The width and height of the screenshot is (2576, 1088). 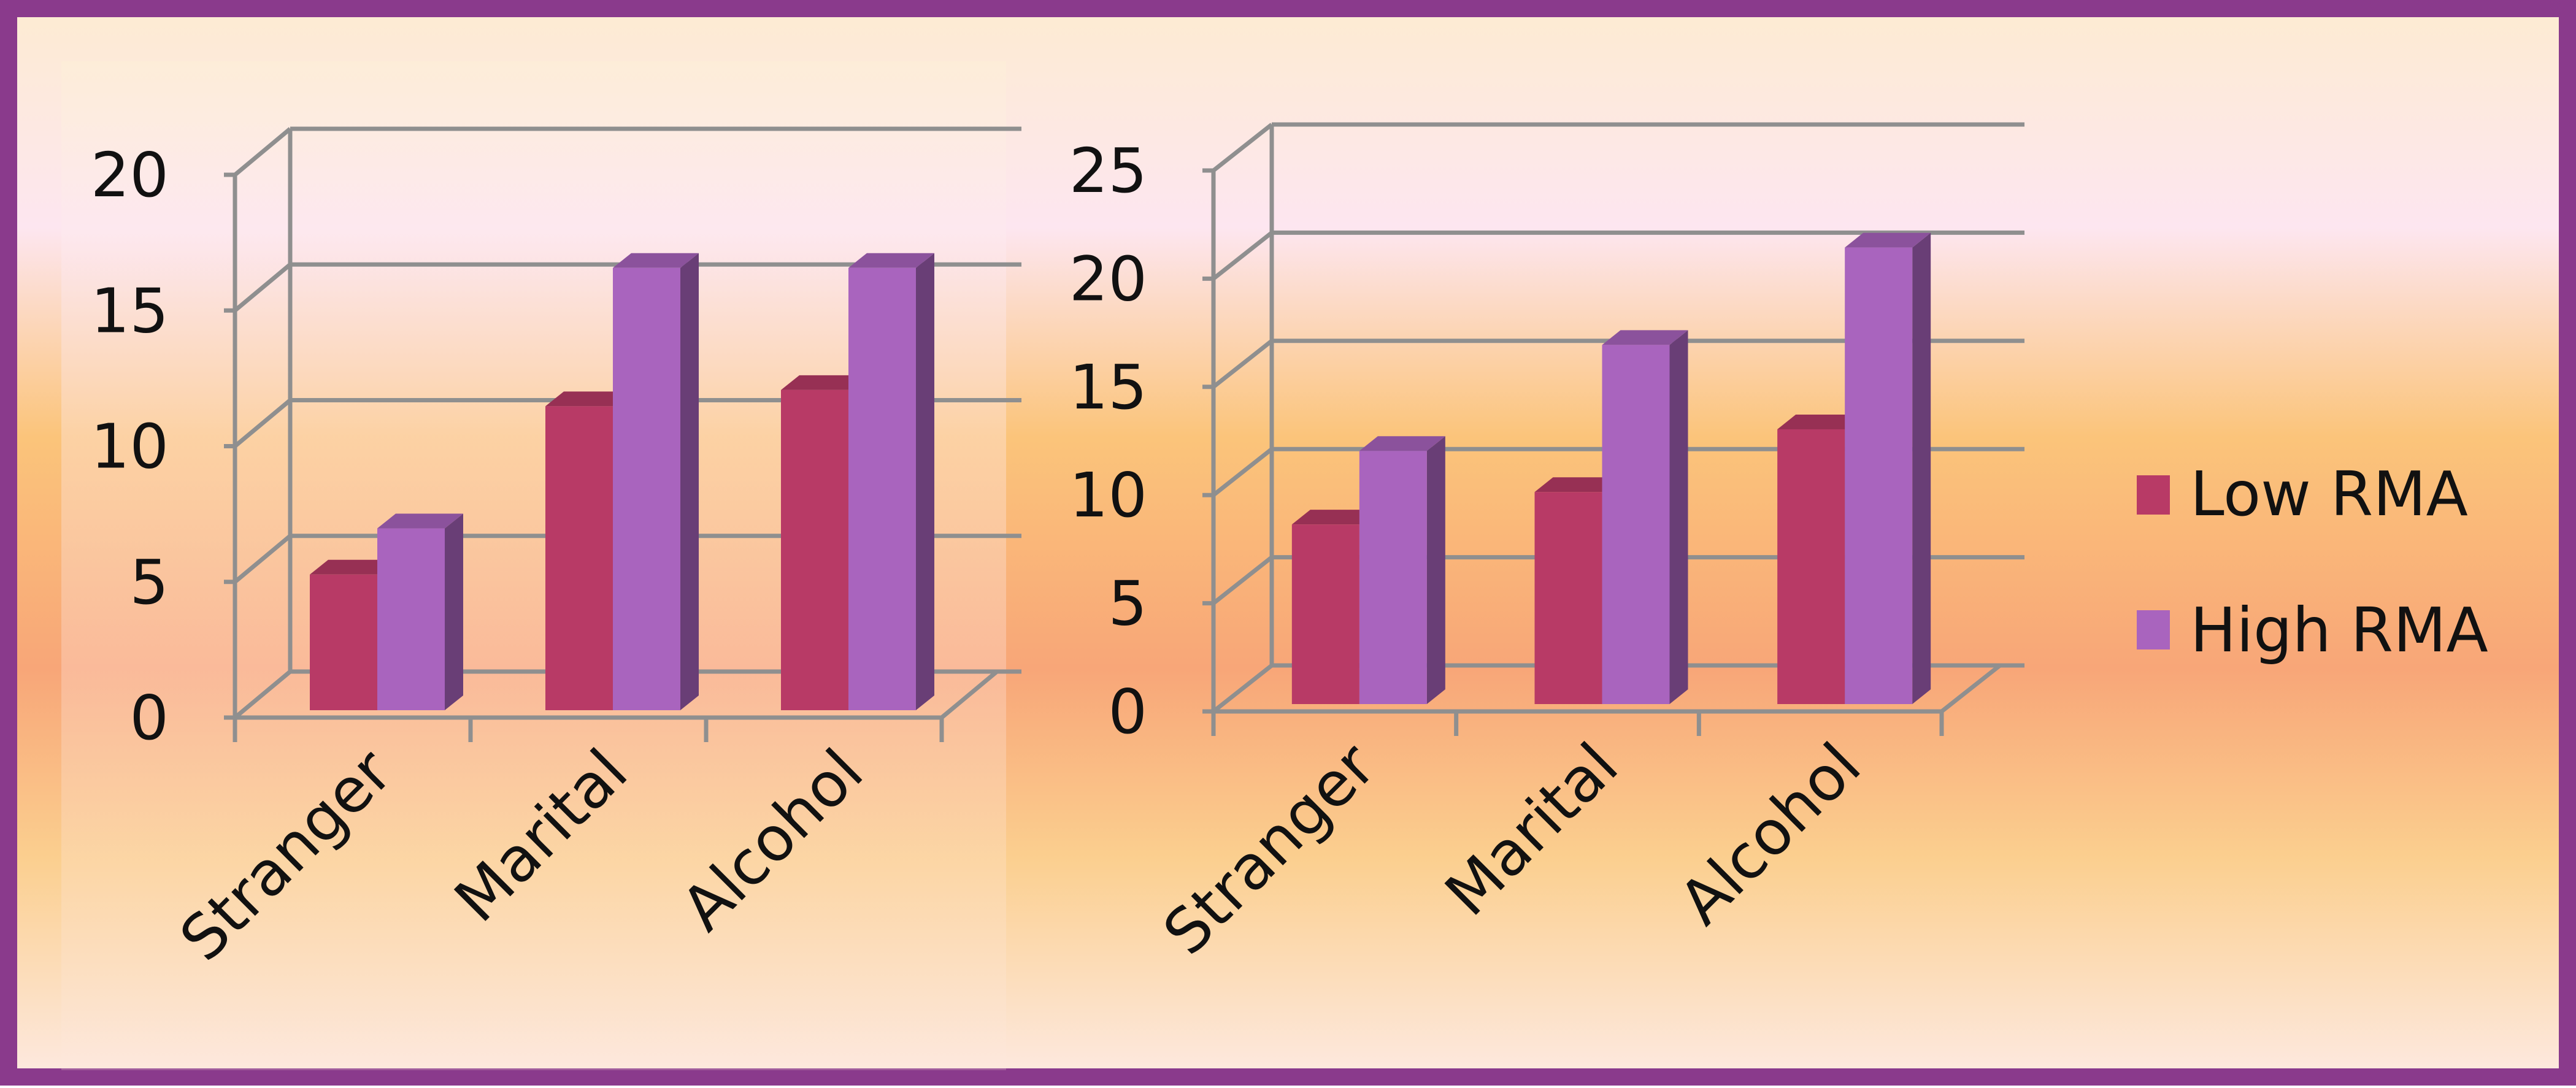 I want to click on legend-swatch-high-rma, so click(x=2153, y=629).